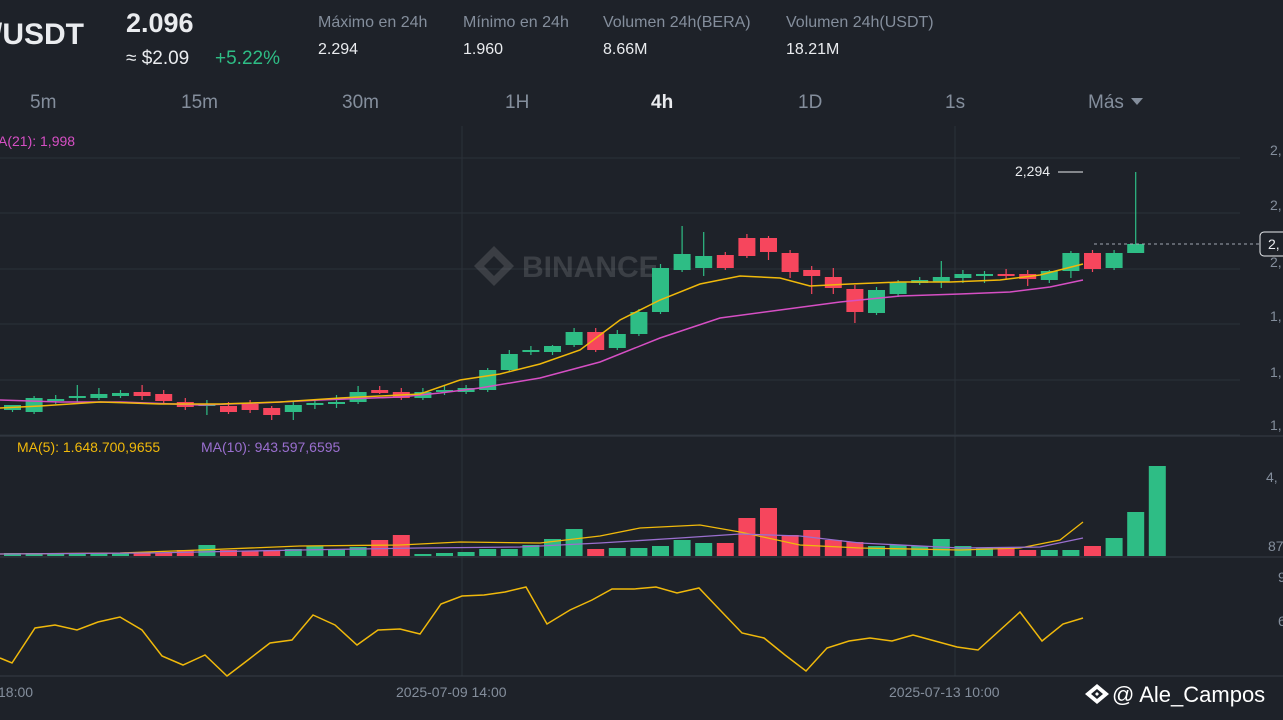 This screenshot has height=720, width=1283. Describe the element at coordinates (1280, 577) in the screenshot. I see `osc-axis-label: 9` at that location.